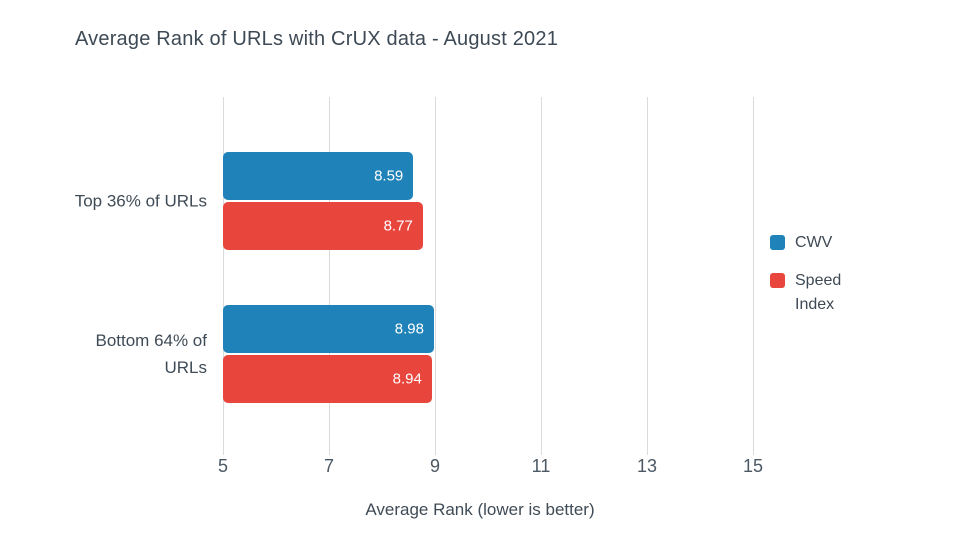 The image size is (960, 540). I want to click on category-label-top-36-of-urls: Top 36% of URLs, so click(140, 201).